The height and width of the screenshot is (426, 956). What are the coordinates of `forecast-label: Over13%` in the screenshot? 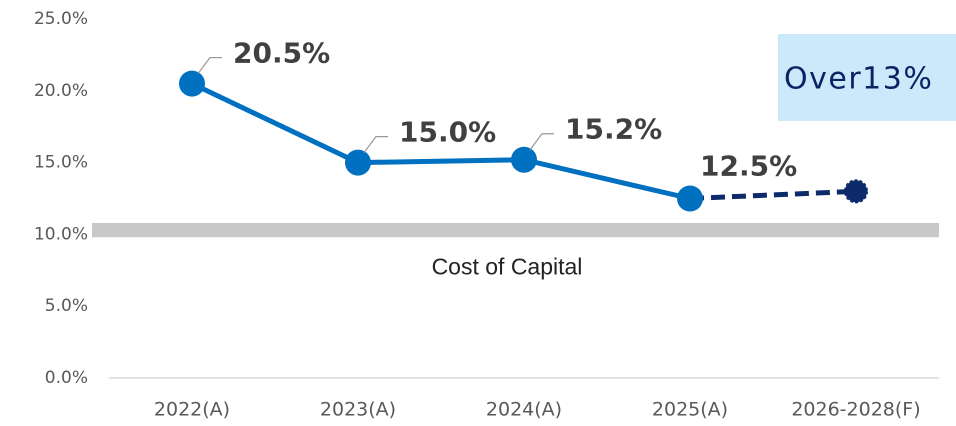 It's located at (858, 79).